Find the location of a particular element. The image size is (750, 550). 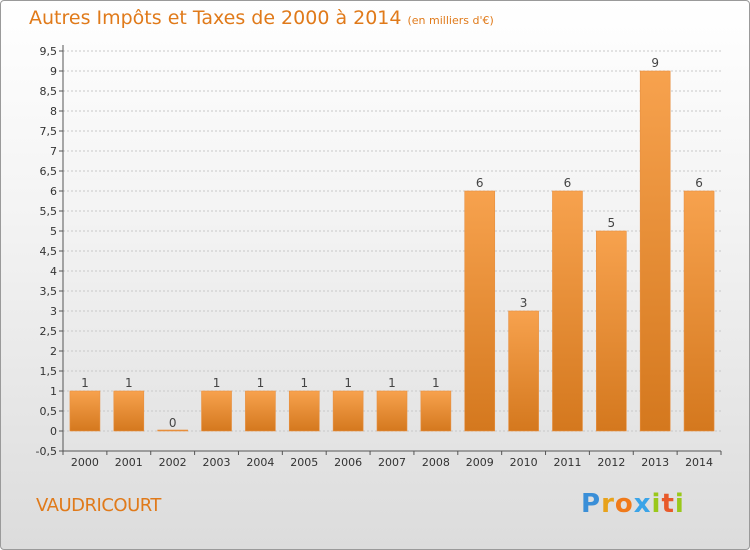

y-tick-label: 9 is located at coordinates (53, 71).